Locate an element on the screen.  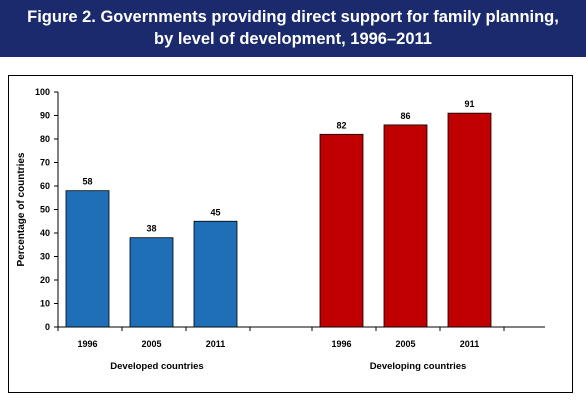
y-axis-title: Percentage of countries is located at coordinates (21, 209).